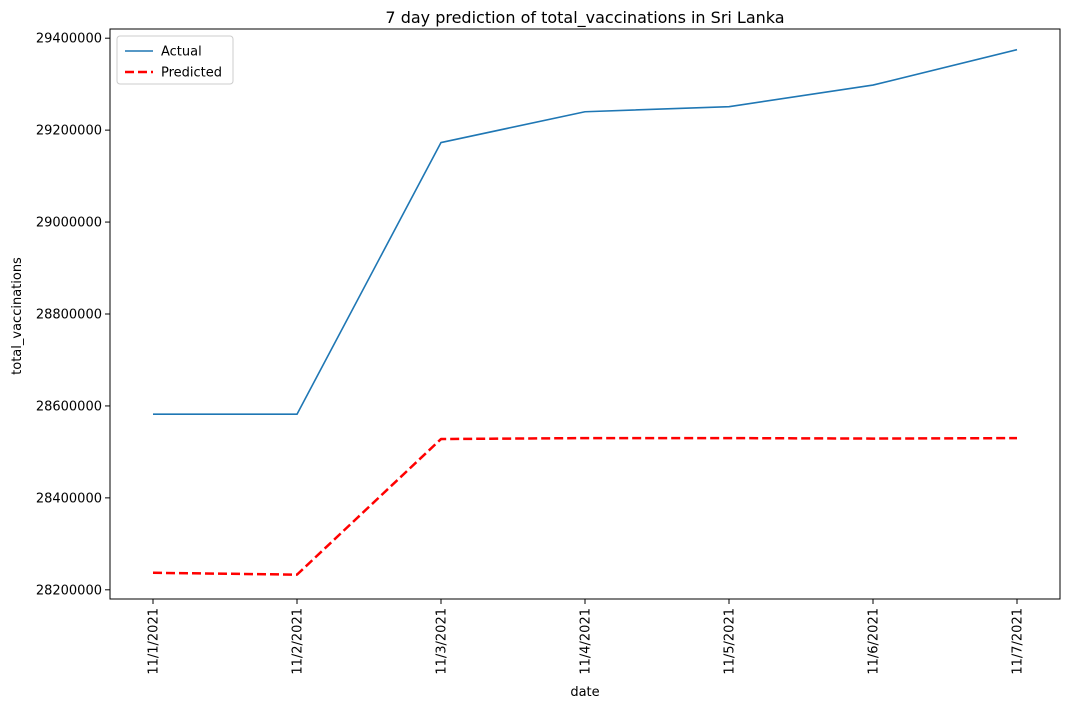 This screenshot has width=1070, height=709. I want to click on x-tick-label: 11/2/2021, so click(298, 641).